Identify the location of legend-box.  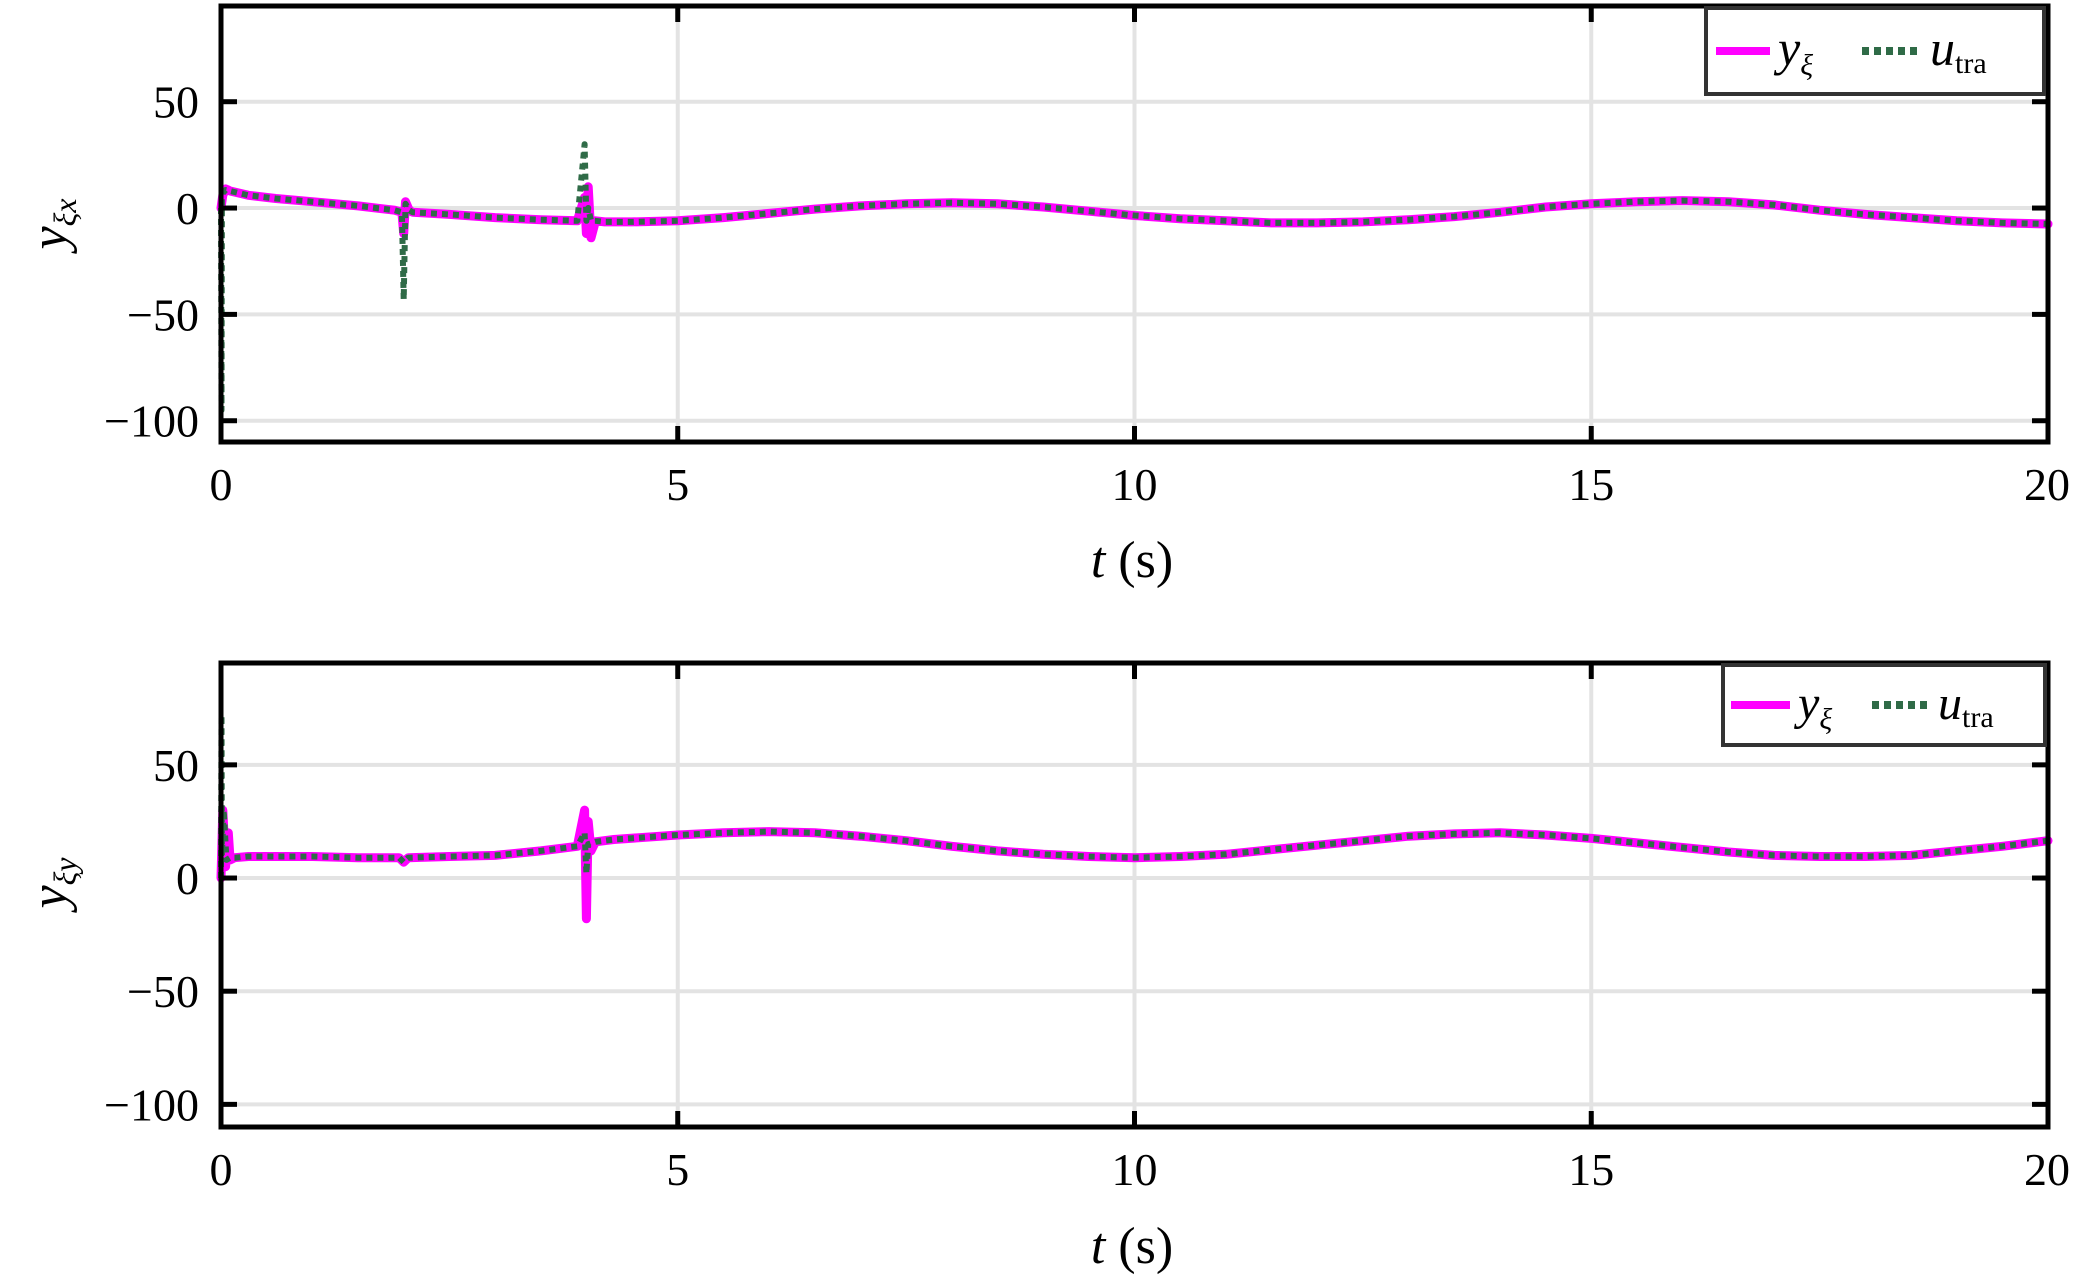
(1884, 705).